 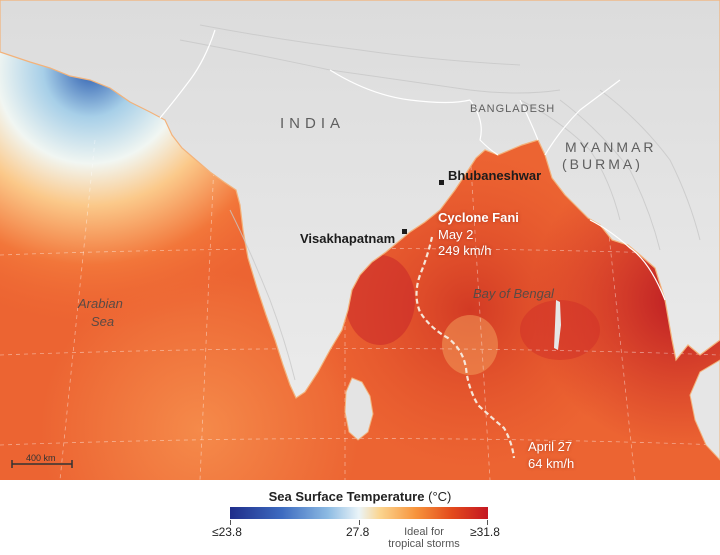 What do you see at coordinates (313, 123) in the screenshot?
I see `label-india: INDIA` at bounding box center [313, 123].